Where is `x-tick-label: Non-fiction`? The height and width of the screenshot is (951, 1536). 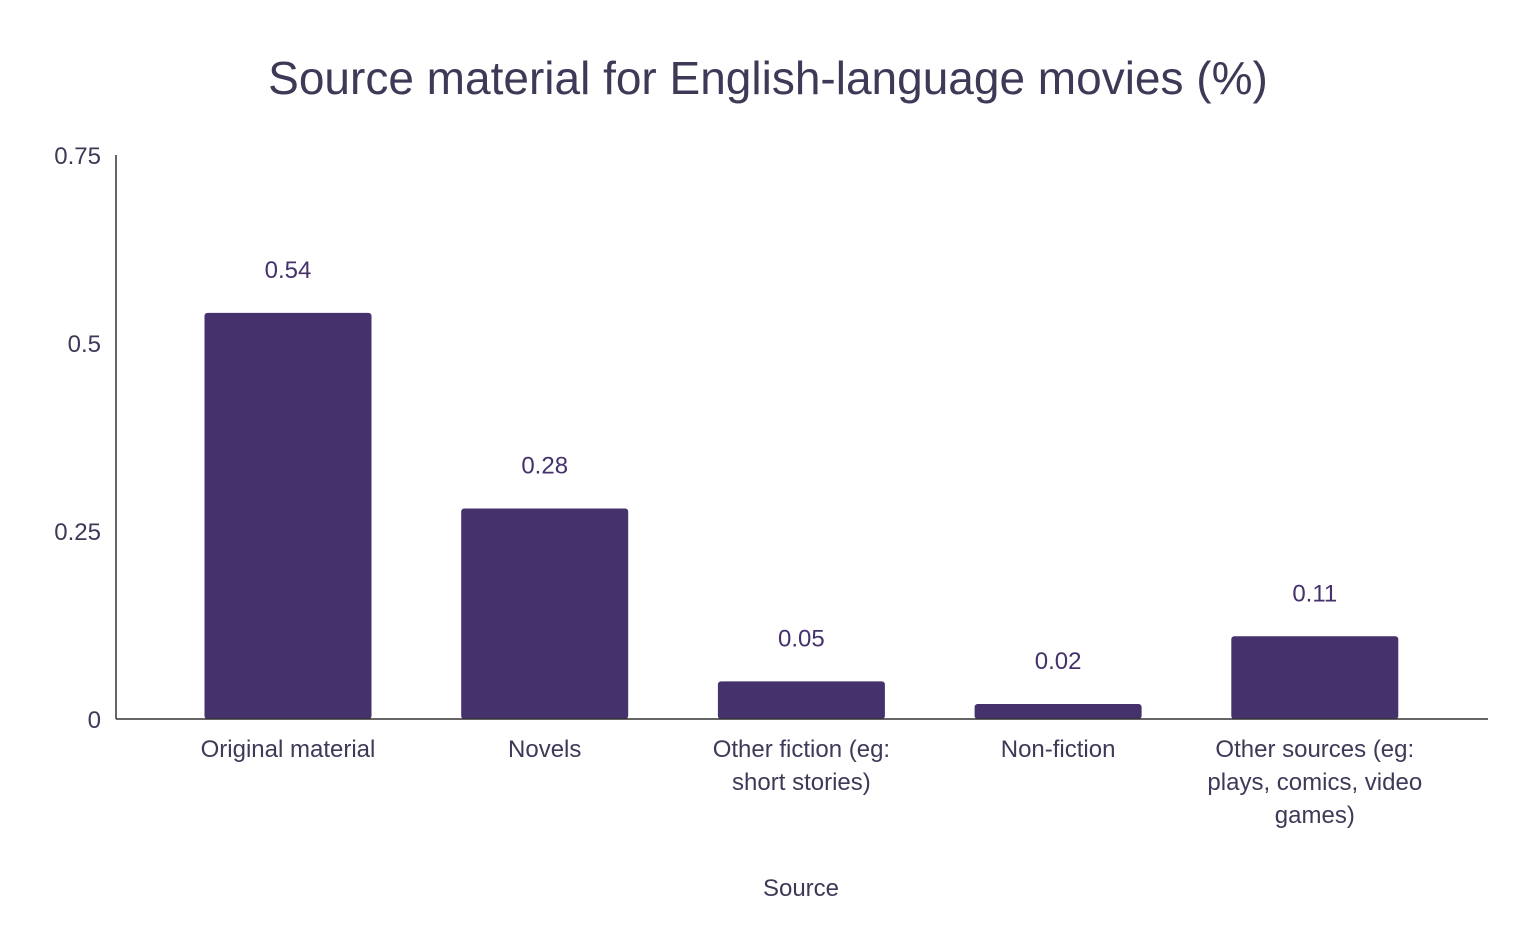
x-tick-label: Non-fiction is located at coordinates (1058, 749).